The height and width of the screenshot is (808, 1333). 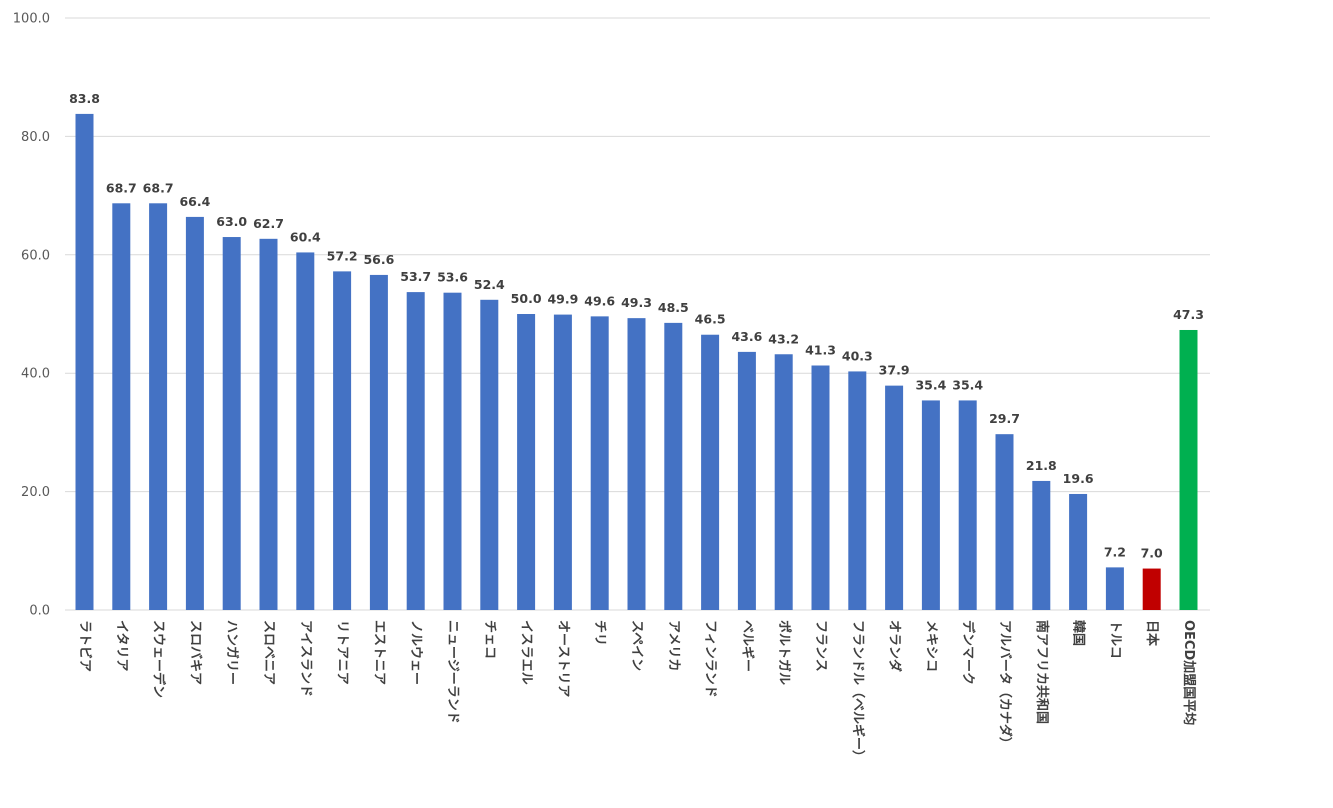 I want to click on category-label: フィンランド, so click(x=710, y=659).